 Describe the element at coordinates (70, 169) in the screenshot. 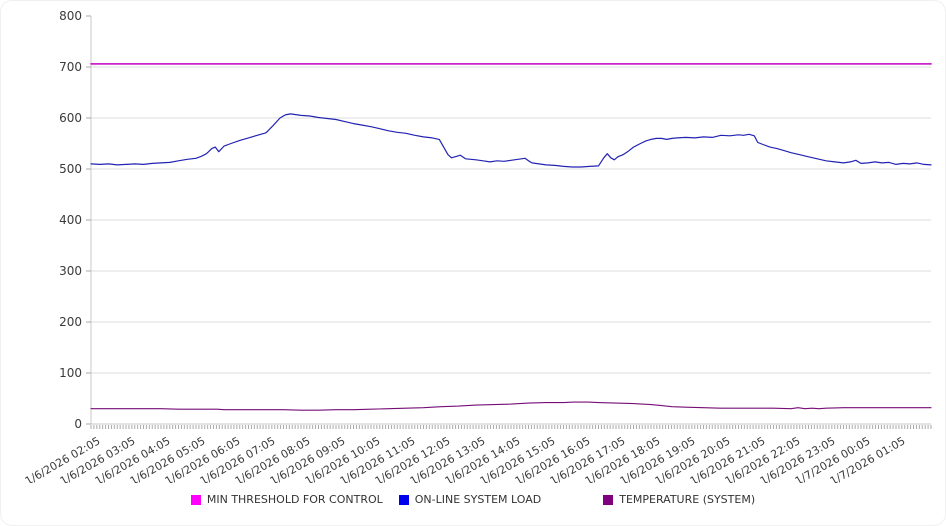

I see `y-axis-tick-label: 500` at that location.